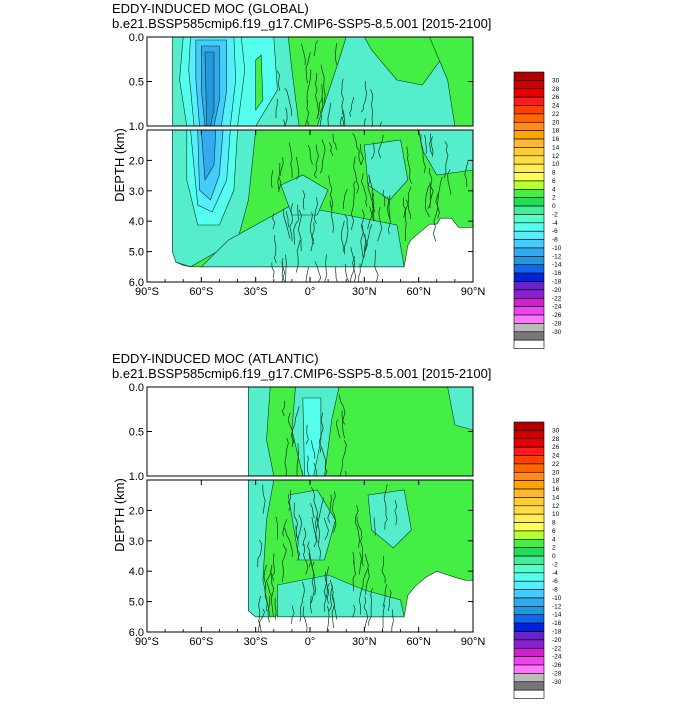  Describe the element at coordinates (215, 358) in the screenshot. I see `chart-title: EDDY-INDUCED MOC (ATLANTIC)` at that location.